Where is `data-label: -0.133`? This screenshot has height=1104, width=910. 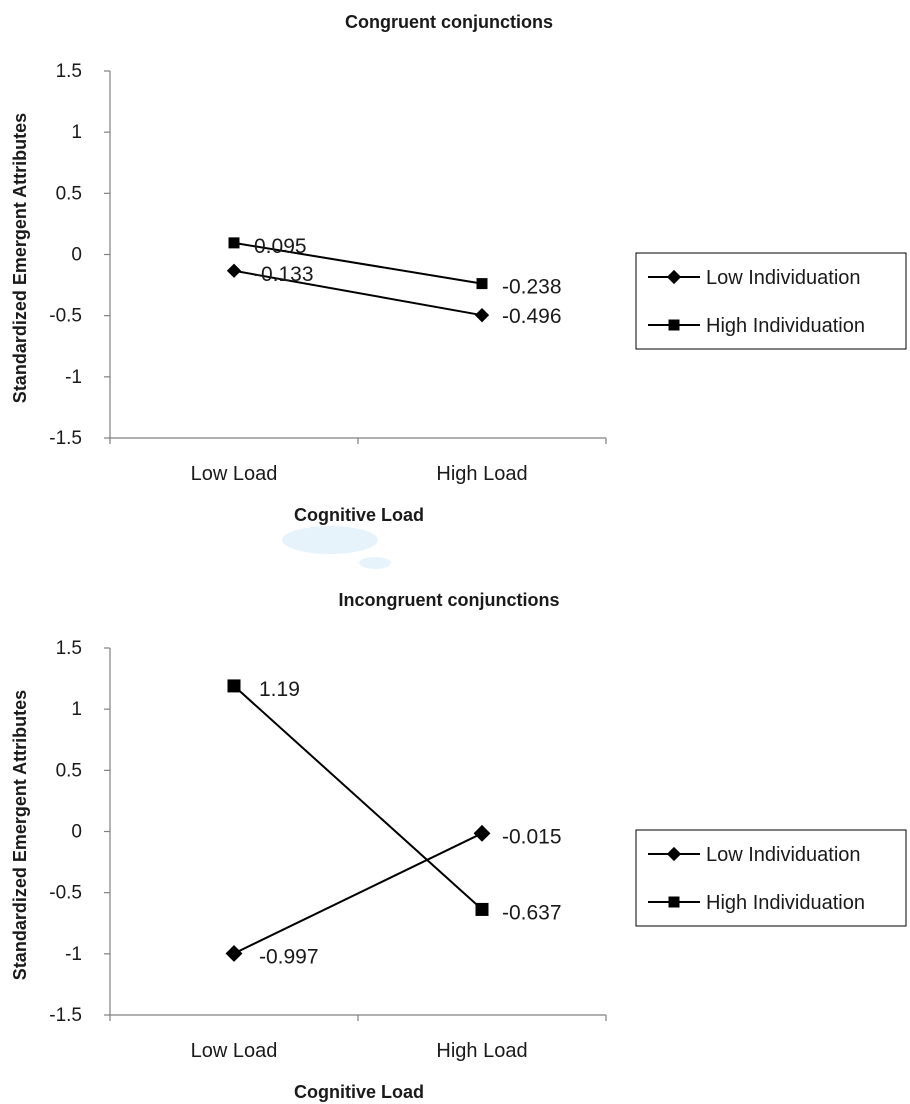 data-label: -0.133 is located at coordinates (284, 274).